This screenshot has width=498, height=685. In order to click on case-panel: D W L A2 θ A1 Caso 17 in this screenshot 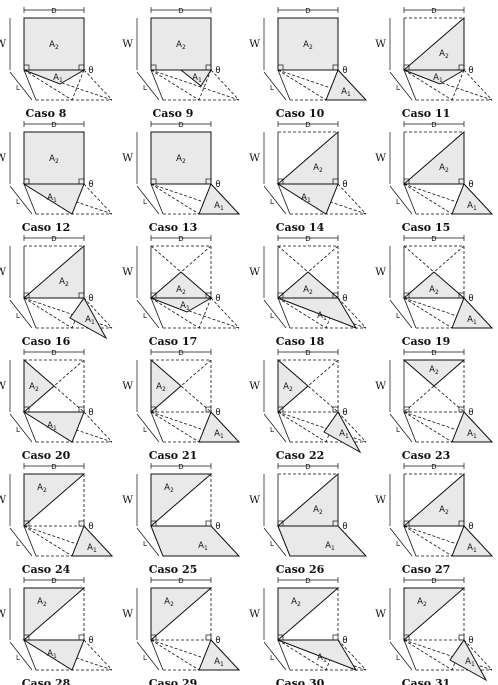, I will do `click(181, 291)`.